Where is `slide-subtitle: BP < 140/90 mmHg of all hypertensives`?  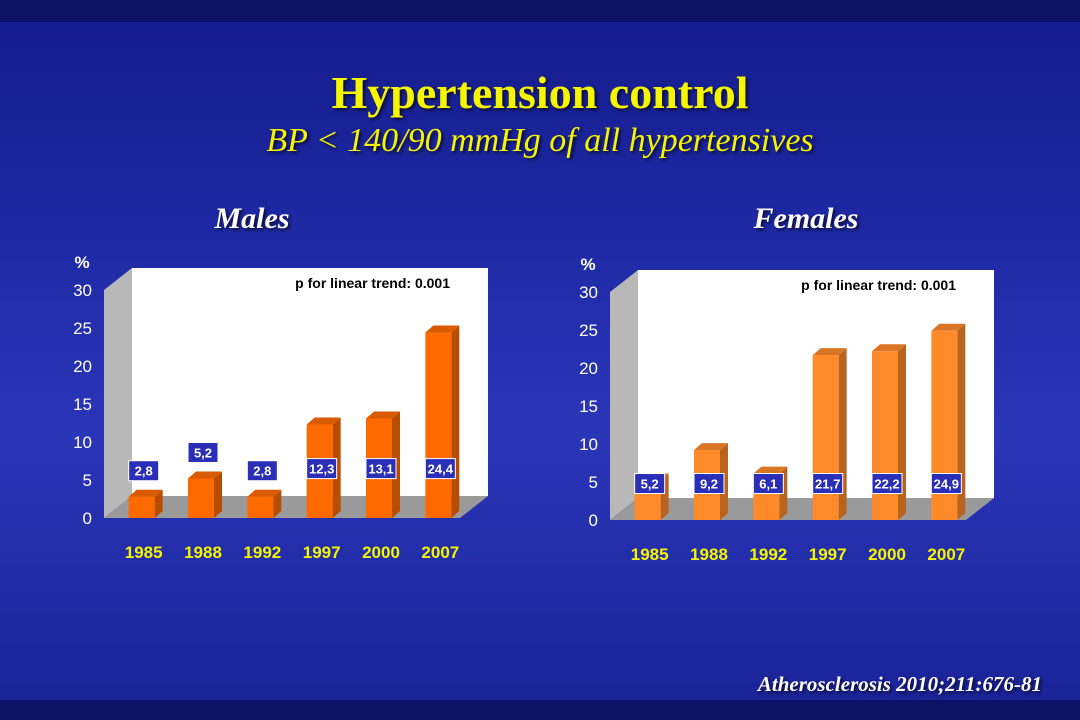
slide-subtitle: BP < 140/90 mmHg of all hypertensives is located at coordinates (540, 140).